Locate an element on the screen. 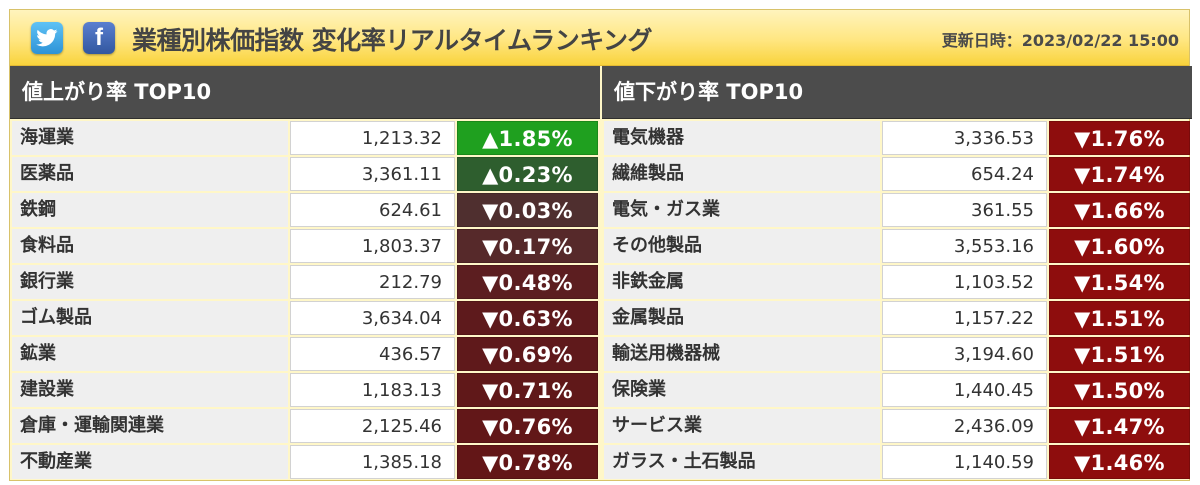 The image size is (1200, 485). change-rate-badge: ▲1.85% is located at coordinates (527, 138).